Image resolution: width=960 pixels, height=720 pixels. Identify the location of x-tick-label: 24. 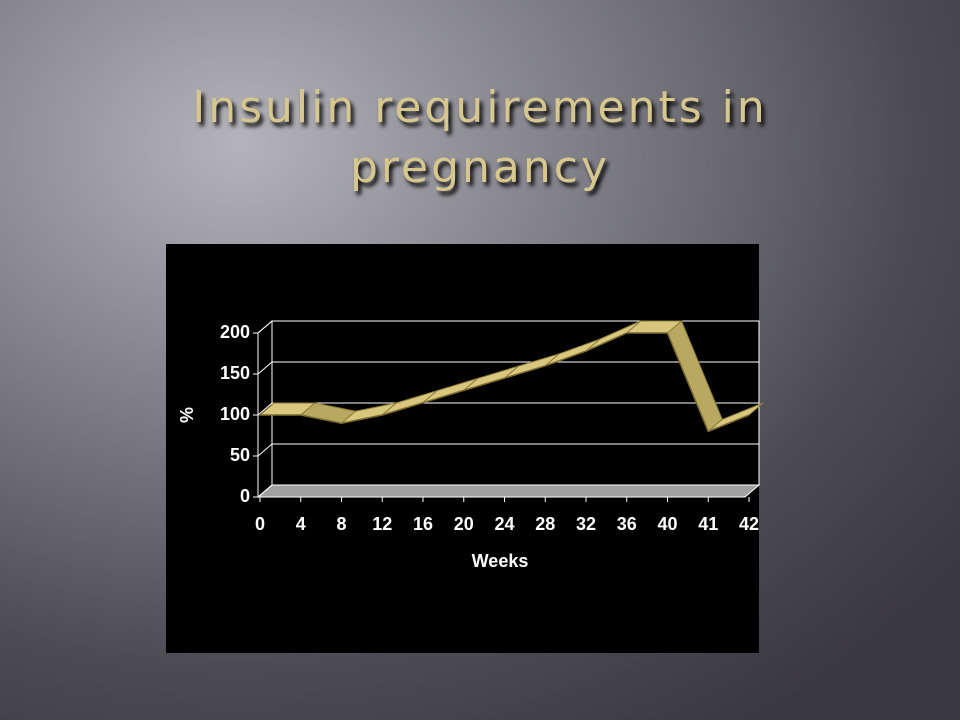
(504, 524).